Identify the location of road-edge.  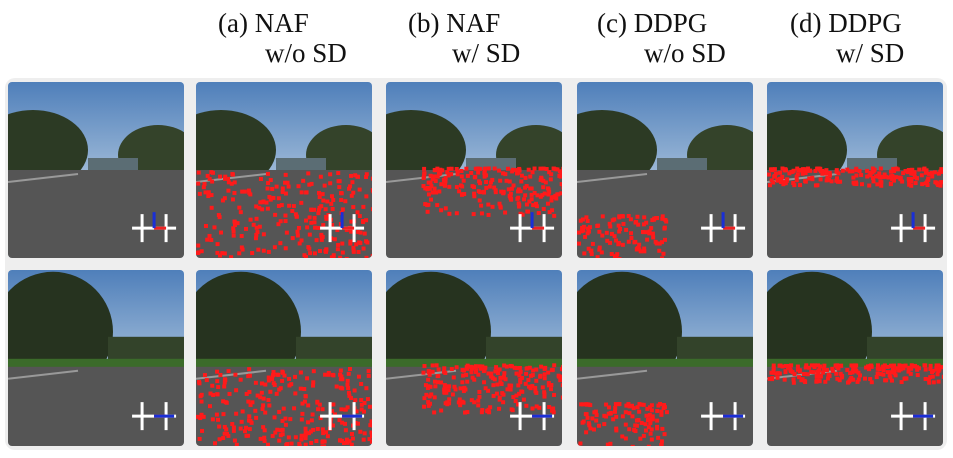
(43, 178).